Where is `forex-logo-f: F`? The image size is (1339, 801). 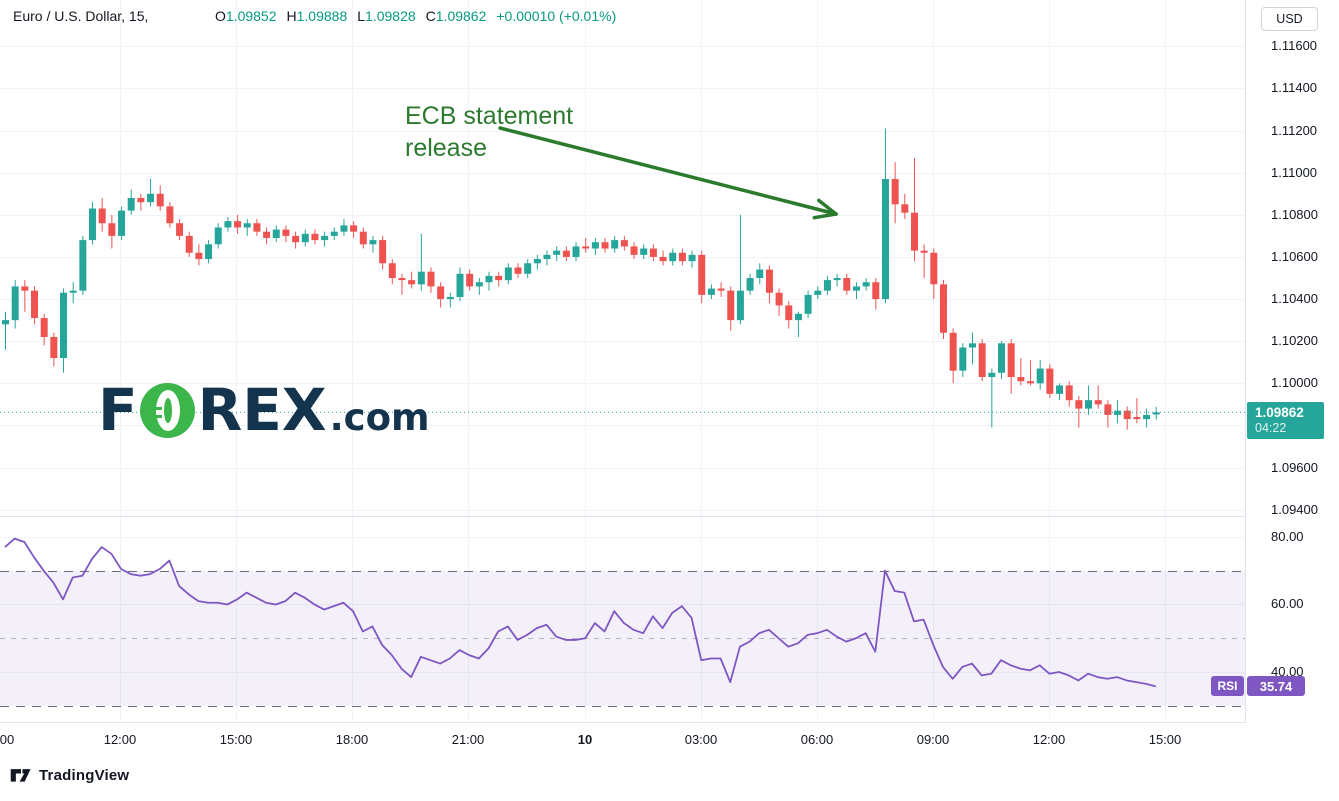 forex-logo-f: F is located at coordinates (118, 410).